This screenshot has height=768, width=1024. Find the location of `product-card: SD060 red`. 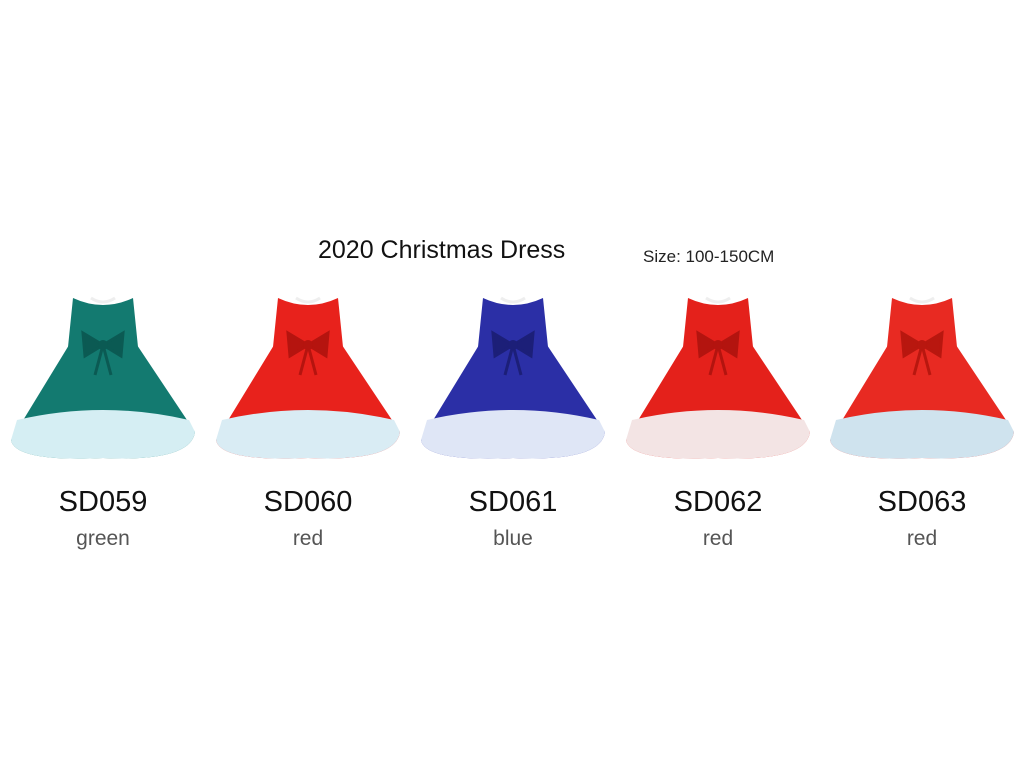

product-card: SD060 red is located at coordinates (308, 423).